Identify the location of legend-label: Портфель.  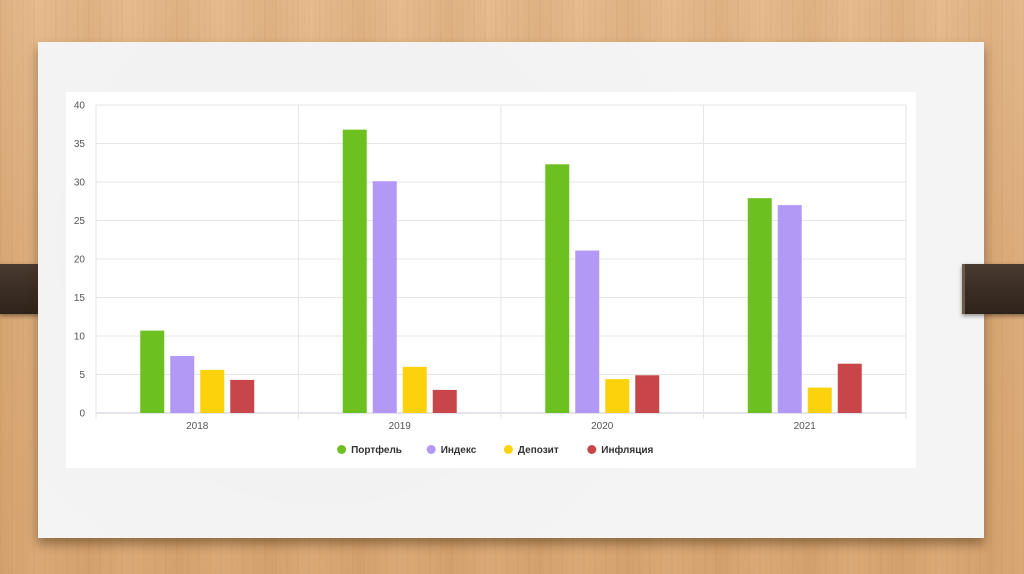
(376, 450).